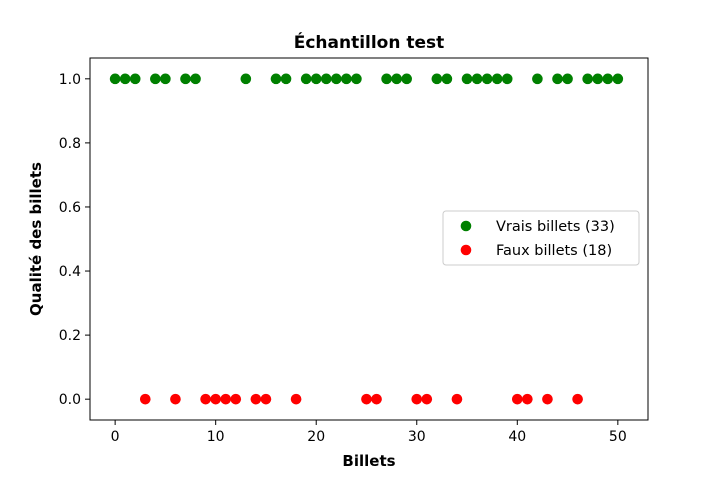 The image size is (720, 480). What do you see at coordinates (115, 437) in the screenshot?
I see `x-tick-label: 0` at bounding box center [115, 437].